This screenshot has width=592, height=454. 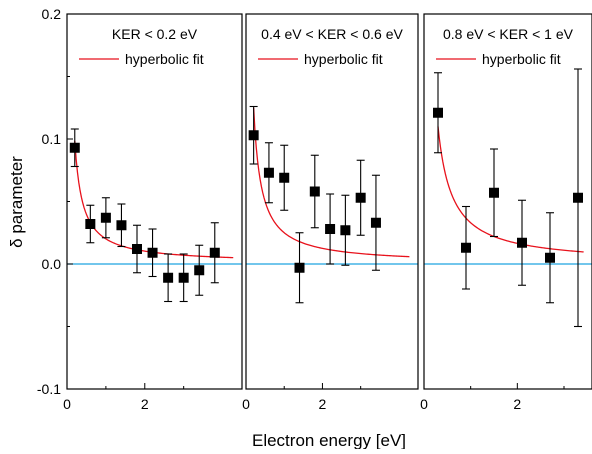 What do you see at coordinates (517, 404) in the screenshot?
I see `panel-3-x-tick-label-2: 2` at bounding box center [517, 404].